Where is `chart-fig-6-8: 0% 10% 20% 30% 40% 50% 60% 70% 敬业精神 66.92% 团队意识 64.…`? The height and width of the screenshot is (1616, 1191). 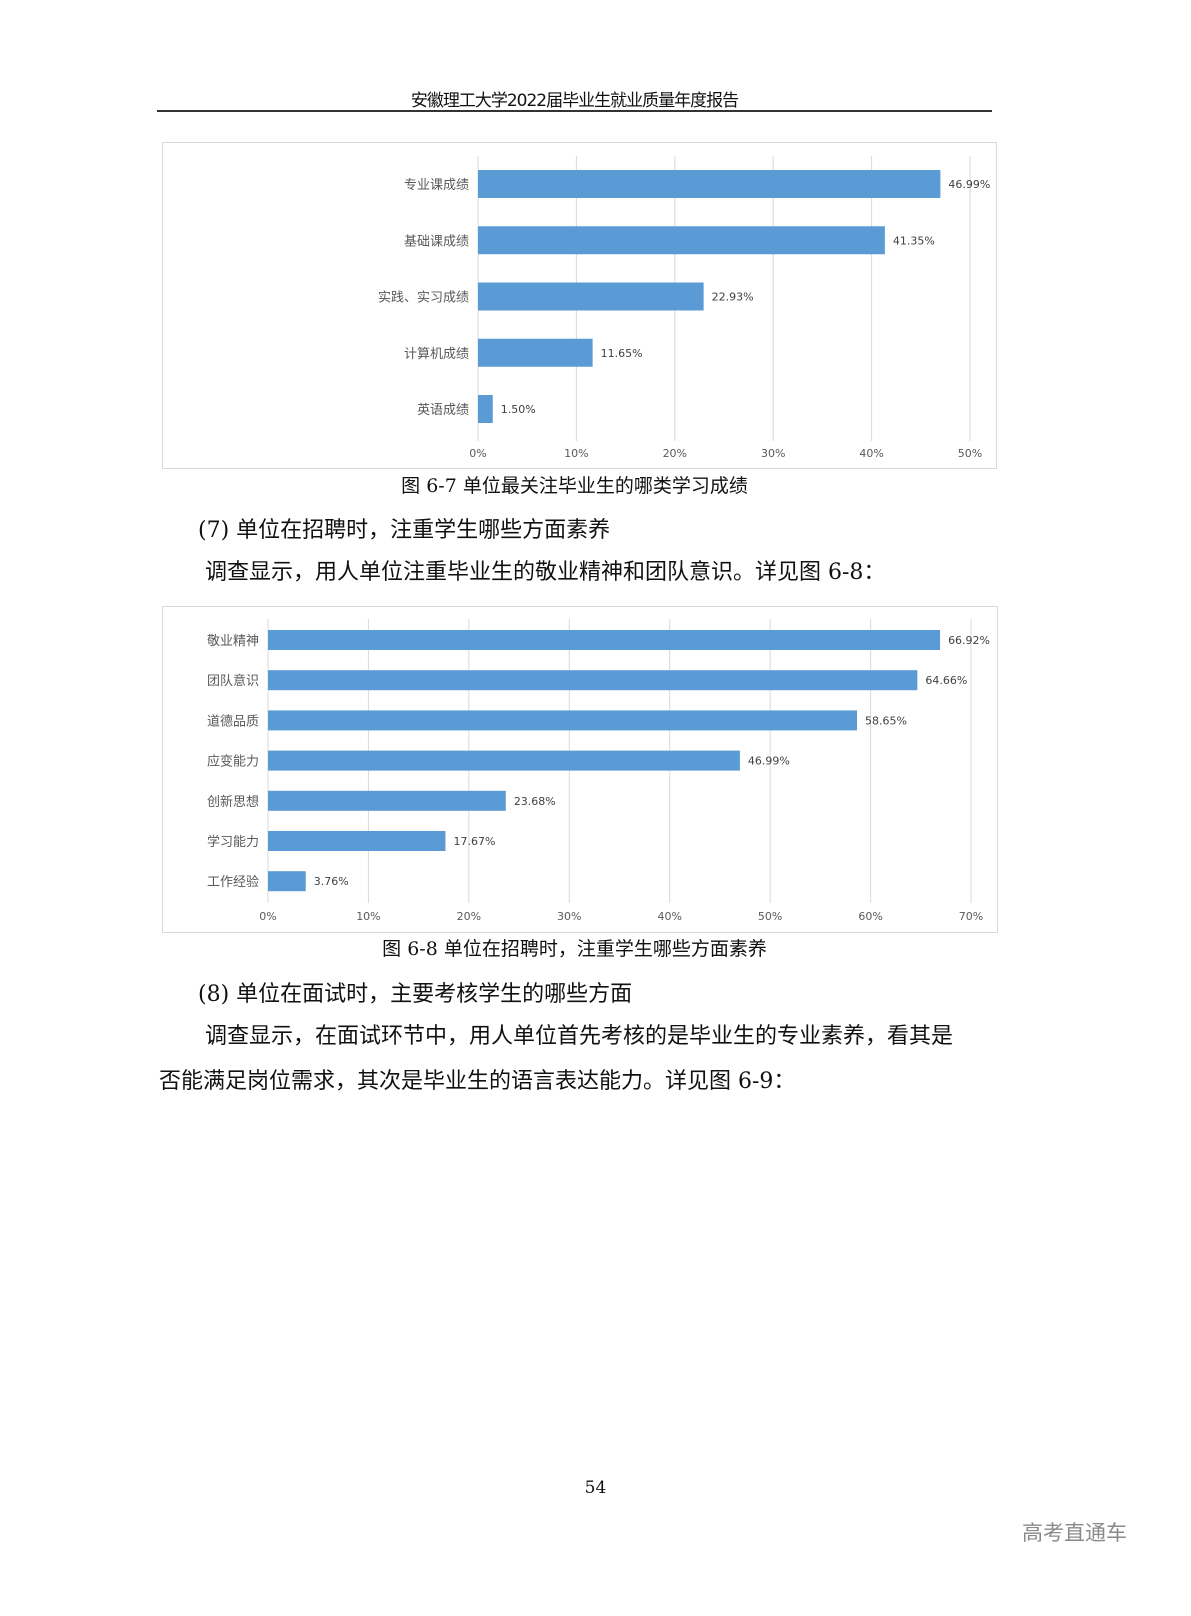 chart-fig-6-8: 0% 10% 20% 30% 40% 50% 60% 70% 敬业精神 66.92% 团队意识 64.… is located at coordinates (580, 769).